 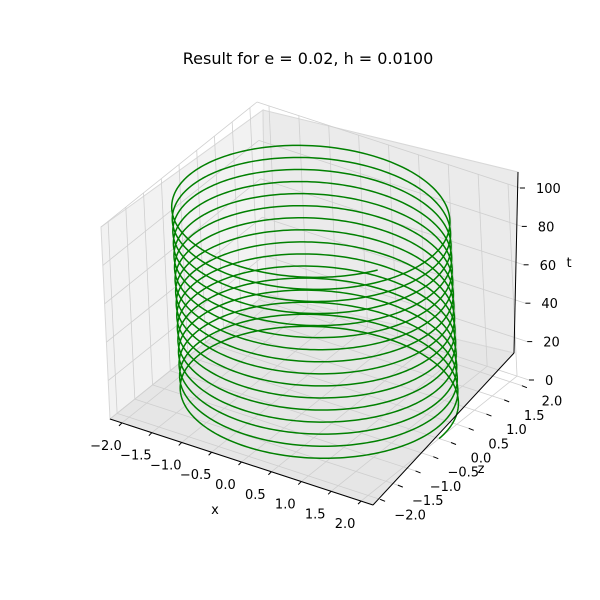 I want to click on x-tick-label: 0.0, so click(x=225, y=485).